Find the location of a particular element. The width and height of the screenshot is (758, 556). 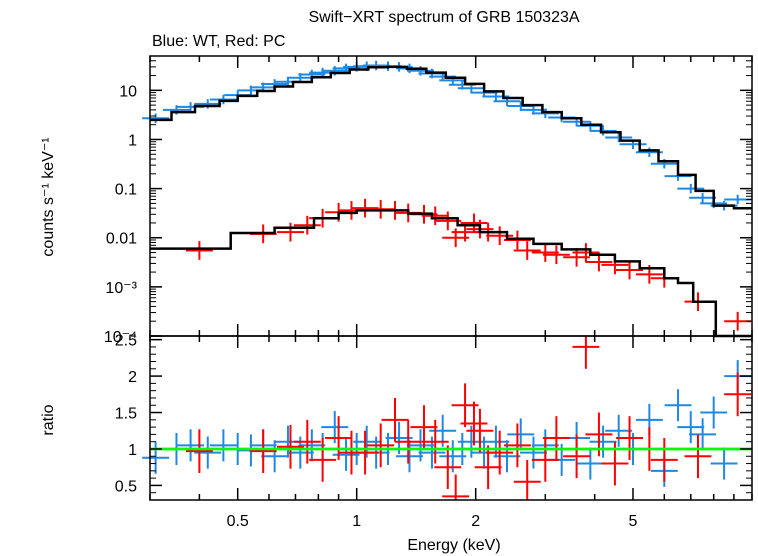

chart-title: Swift−XRT spectrum of GRB 150323A is located at coordinates (443, 17).